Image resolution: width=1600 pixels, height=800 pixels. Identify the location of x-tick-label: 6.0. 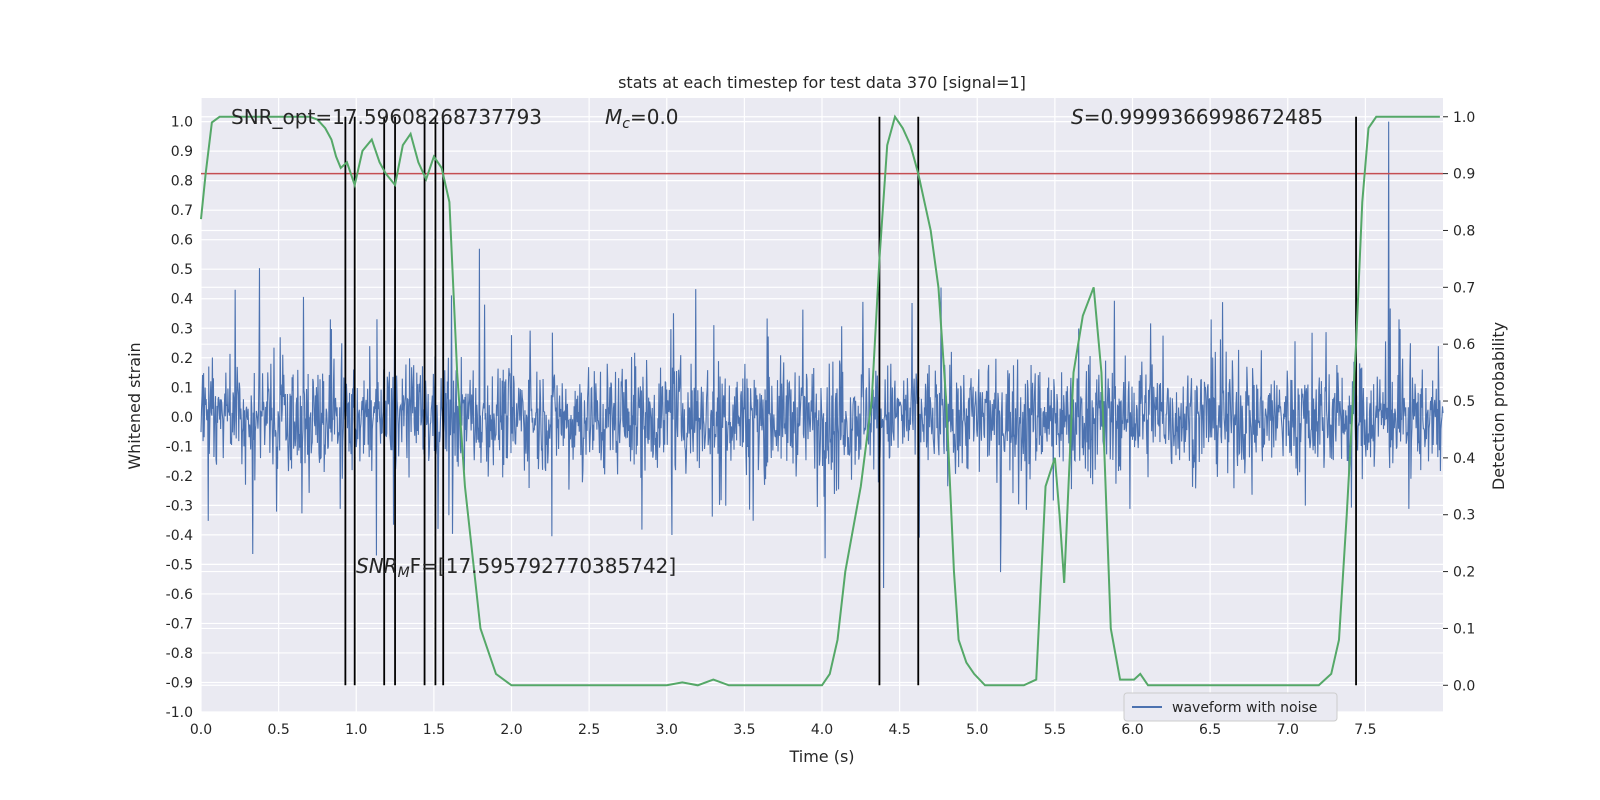
(1132, 730).